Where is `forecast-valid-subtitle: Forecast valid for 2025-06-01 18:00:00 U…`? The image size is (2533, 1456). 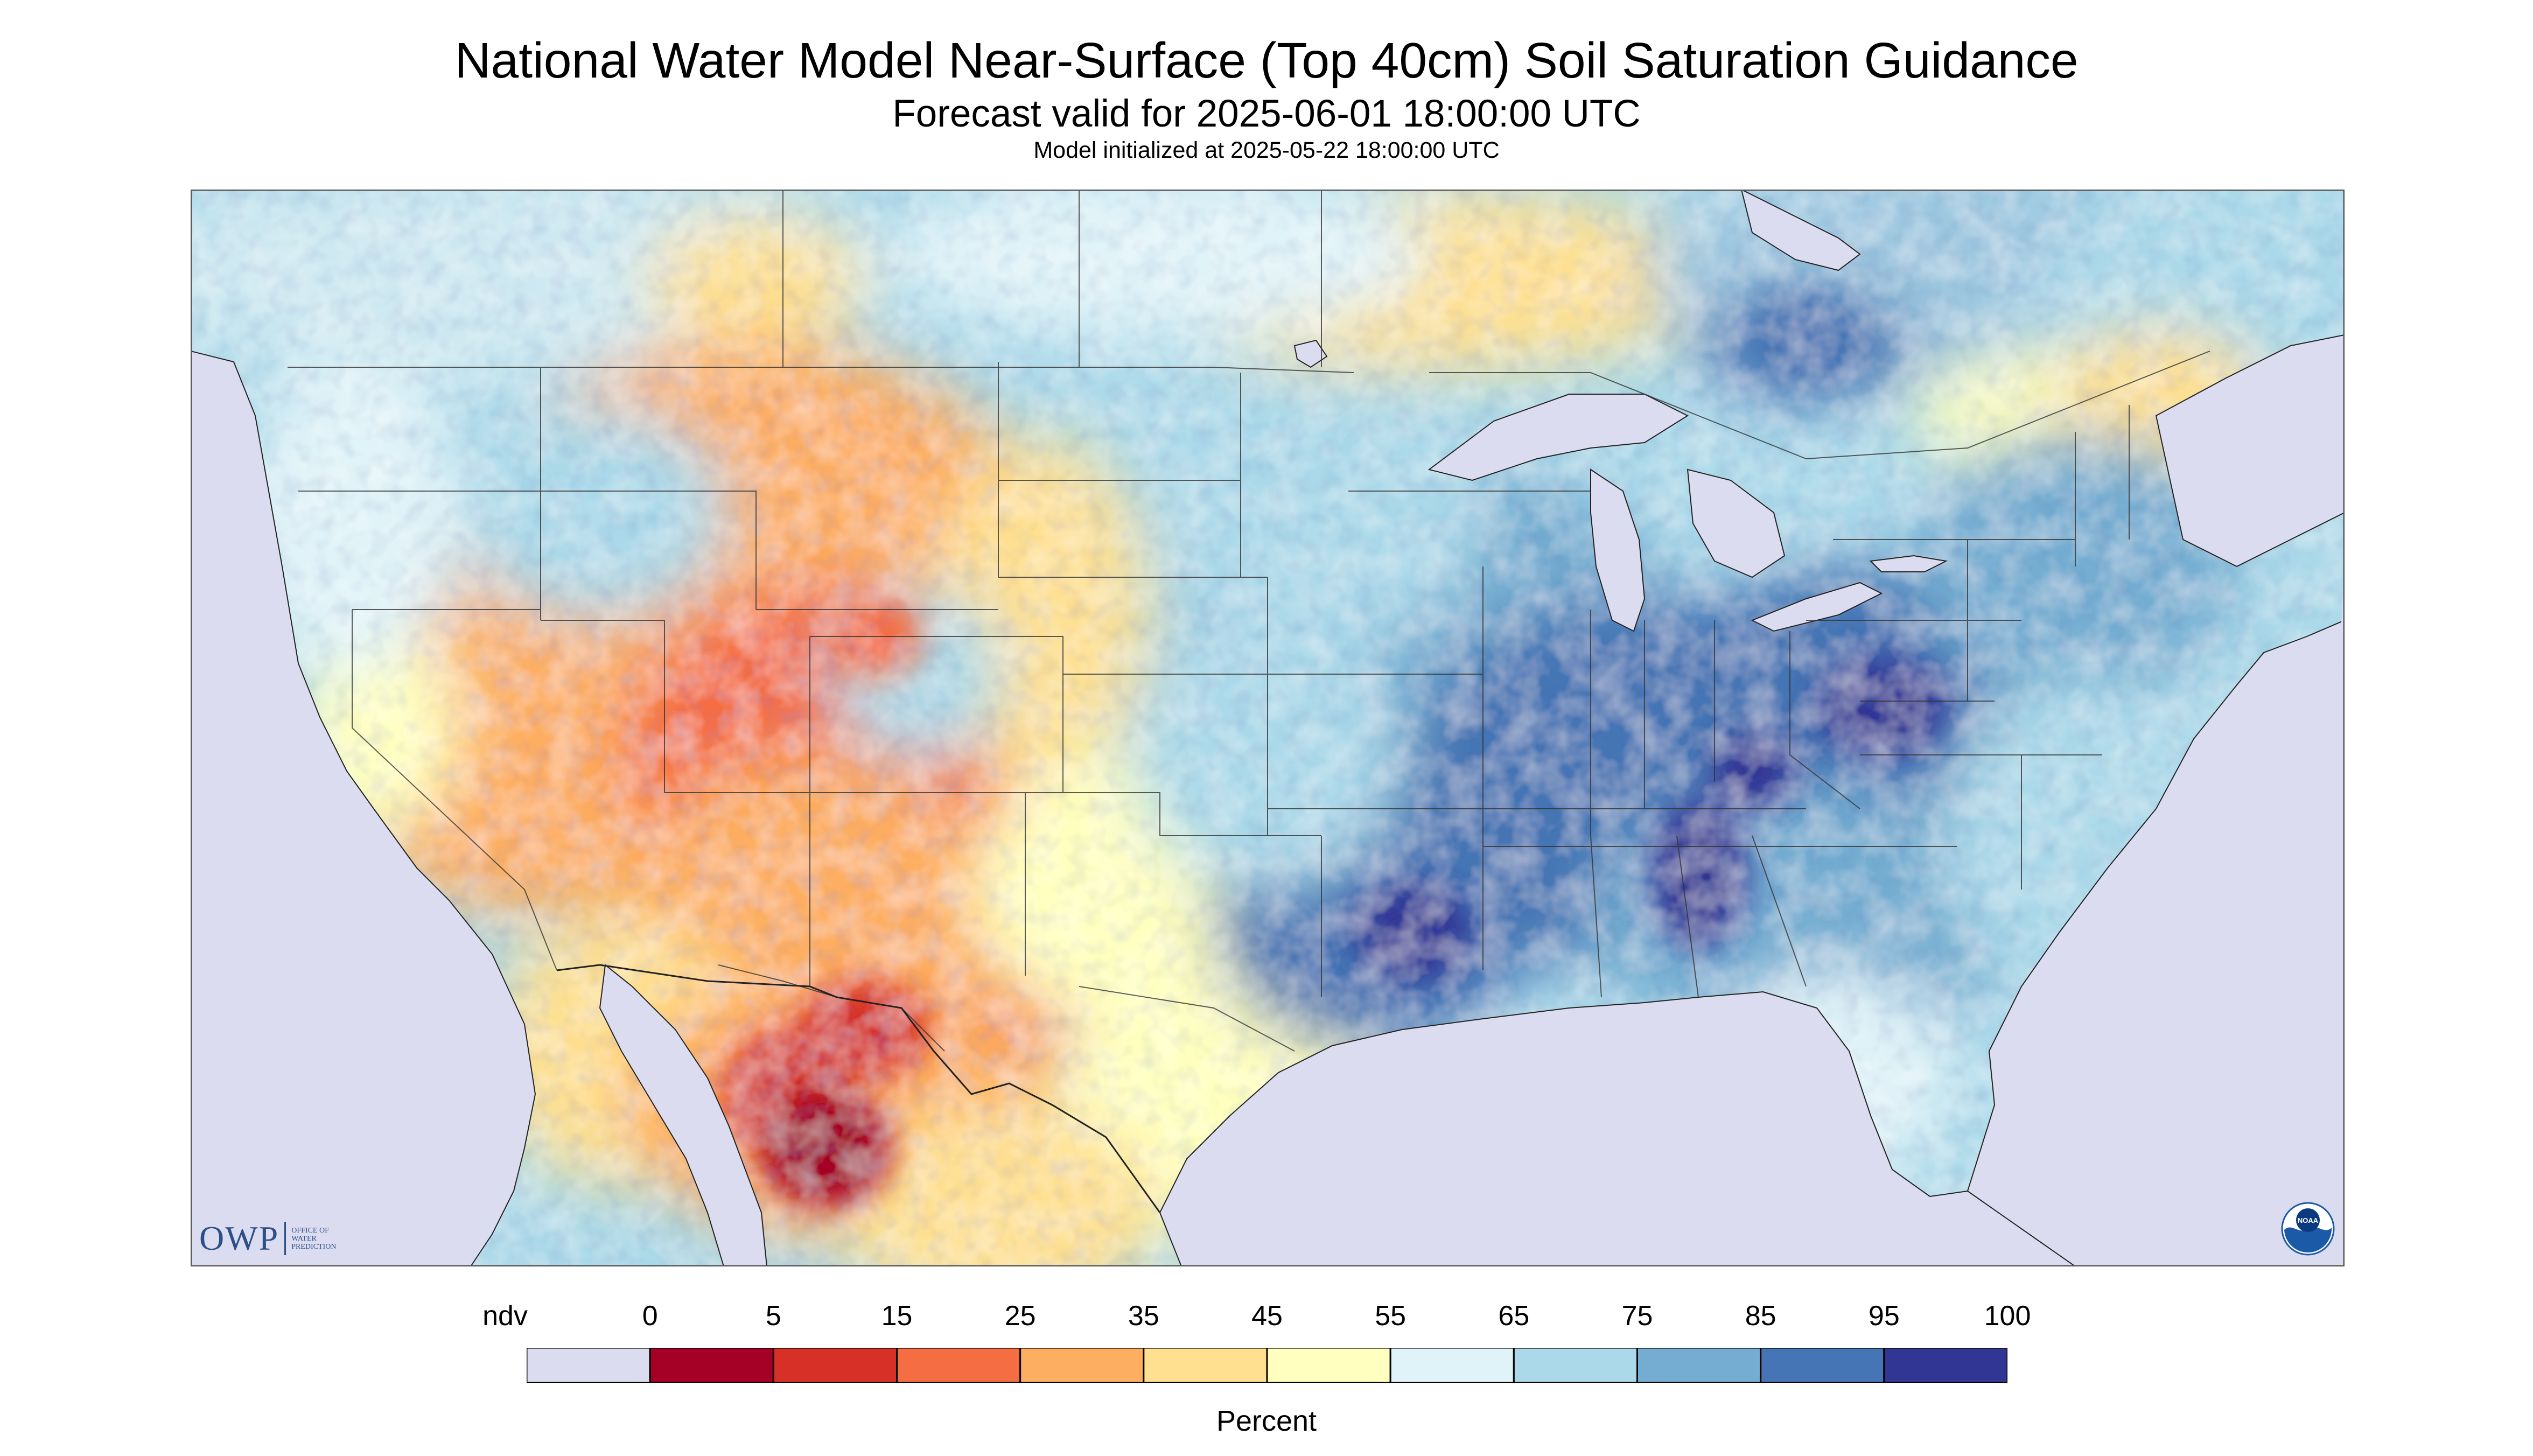 forecast-valid-subtitle: Forecast valid for 2025-06-01 18:00:00 U… is located at coordinates (1266, 114).